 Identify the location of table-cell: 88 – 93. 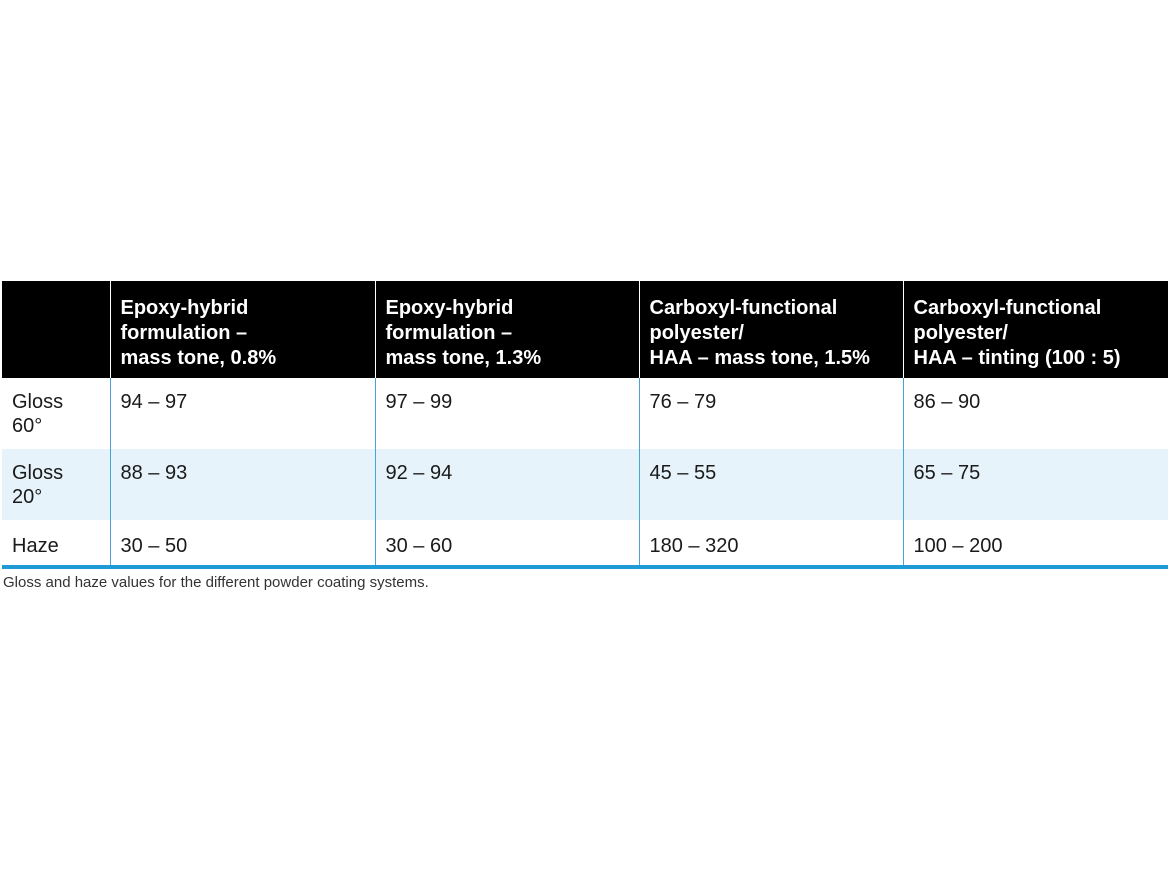
(242, 484).